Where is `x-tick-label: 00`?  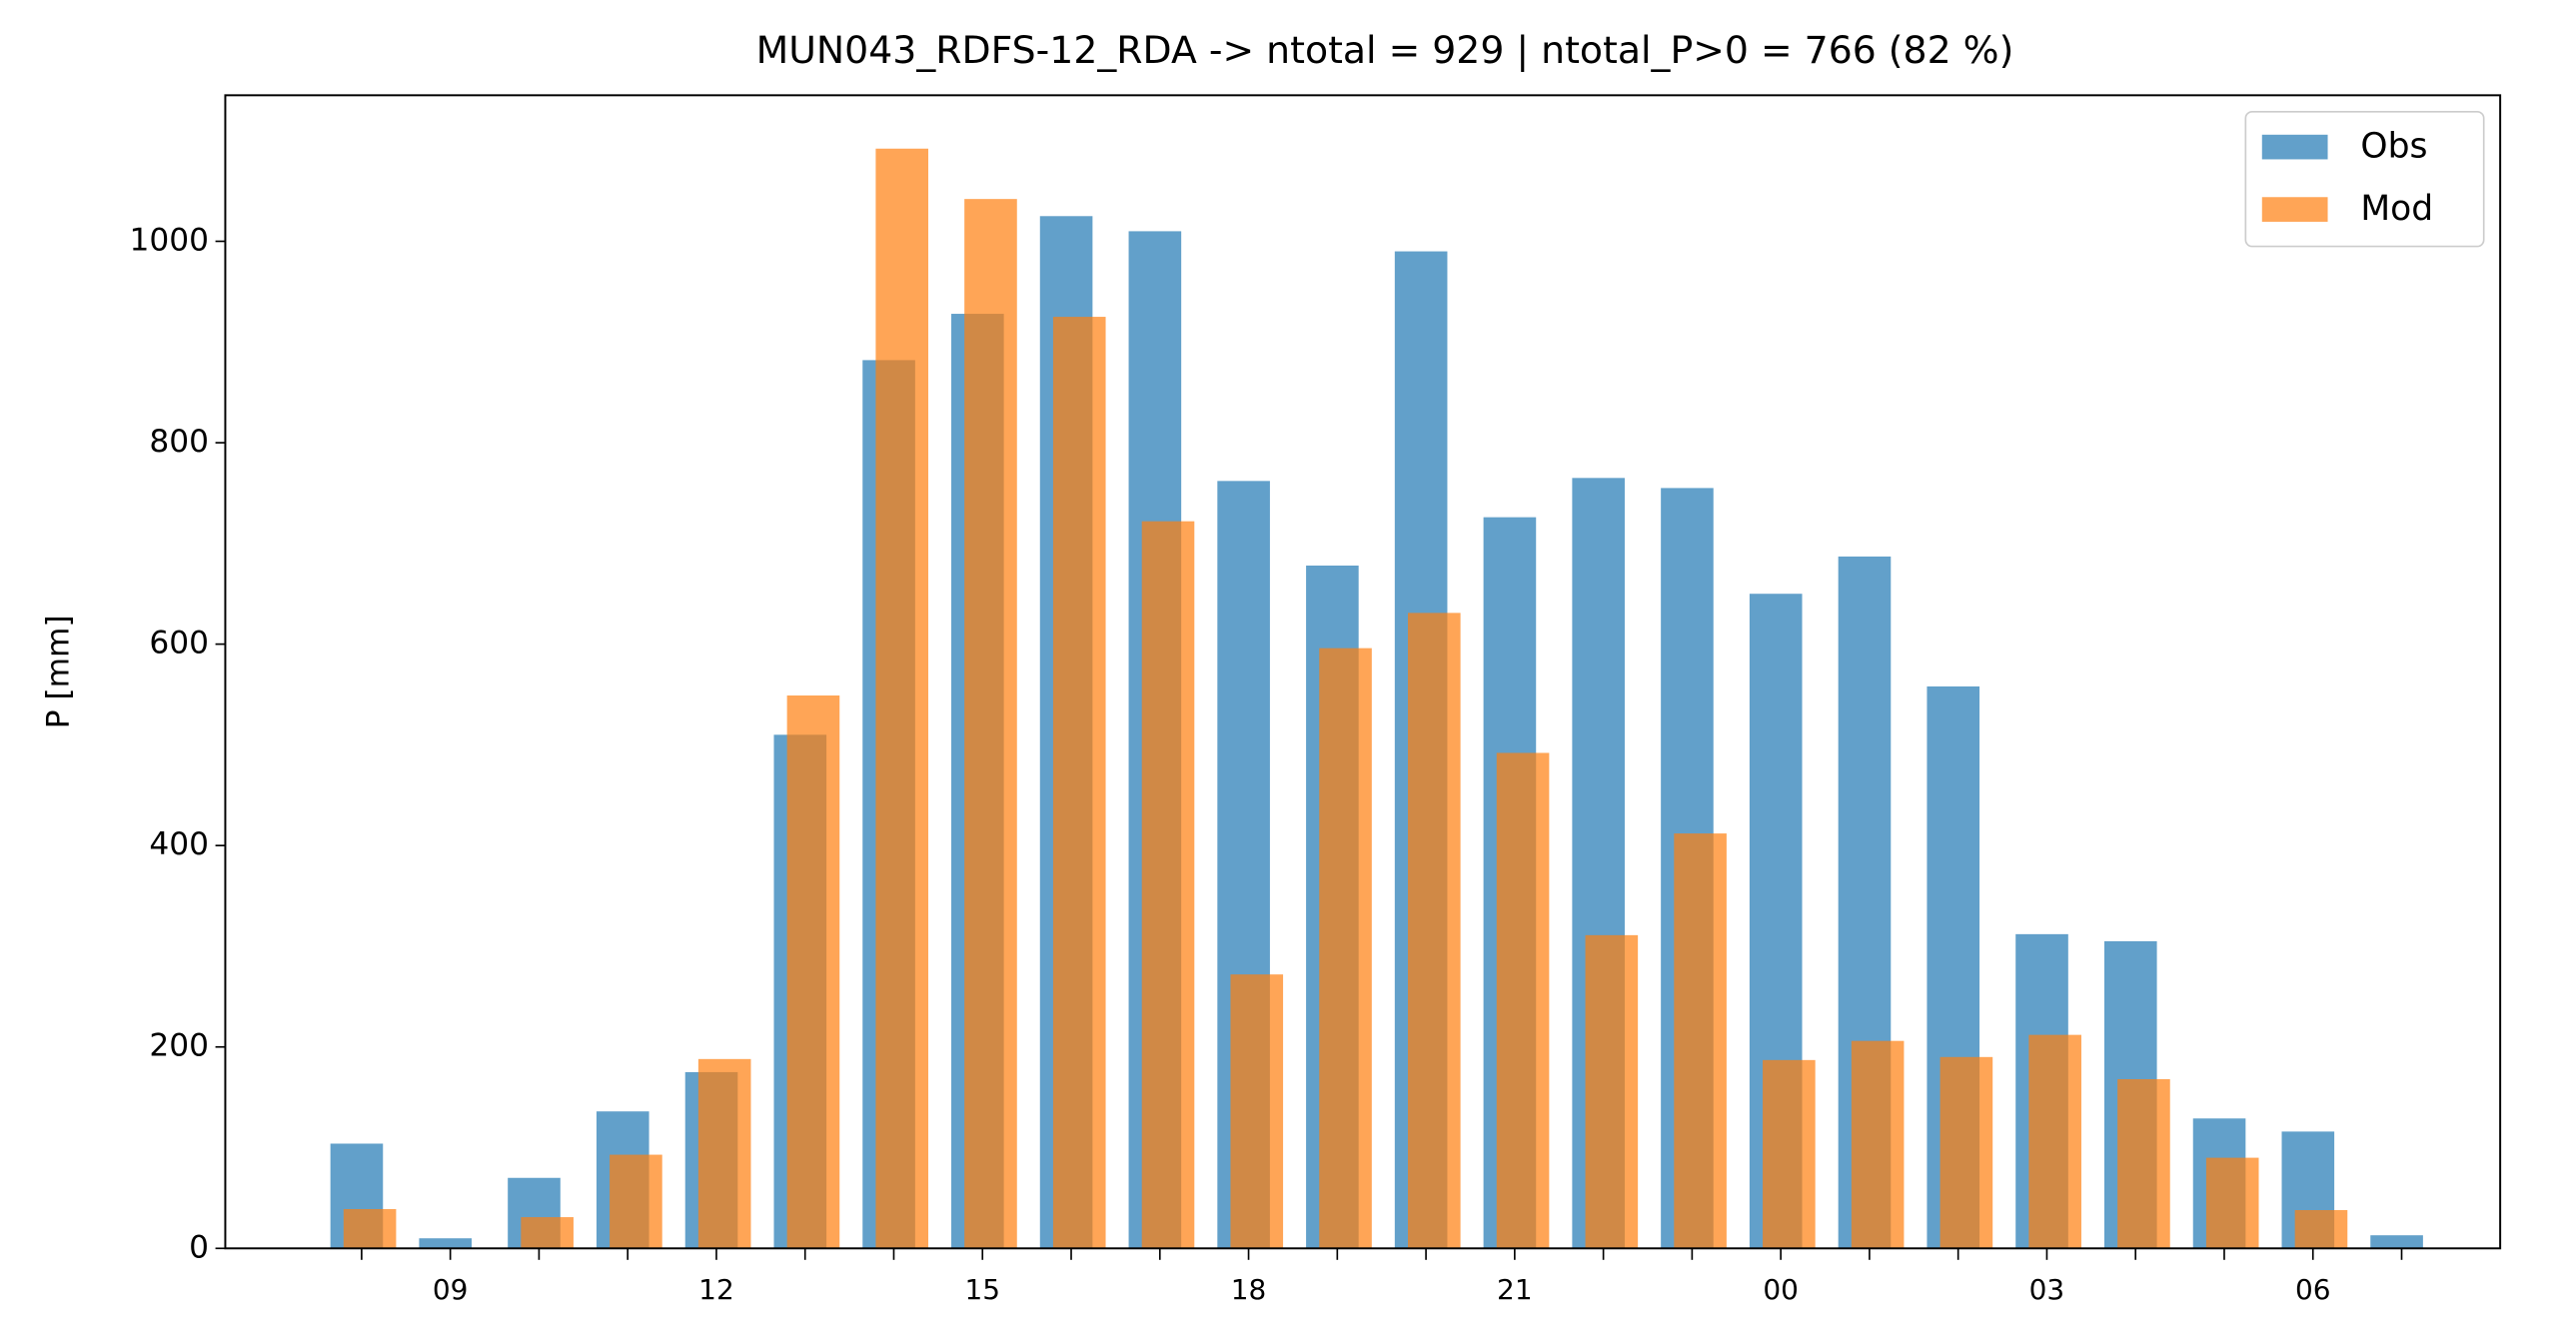 x-tick-label: 00 is located at coordinates (1781, 1289).